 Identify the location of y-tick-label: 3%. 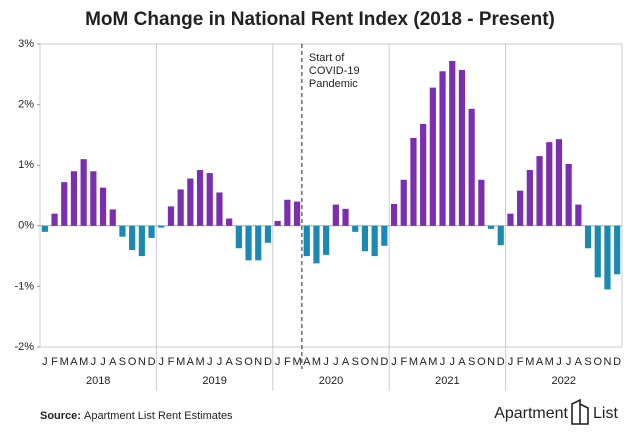
(26, 44).